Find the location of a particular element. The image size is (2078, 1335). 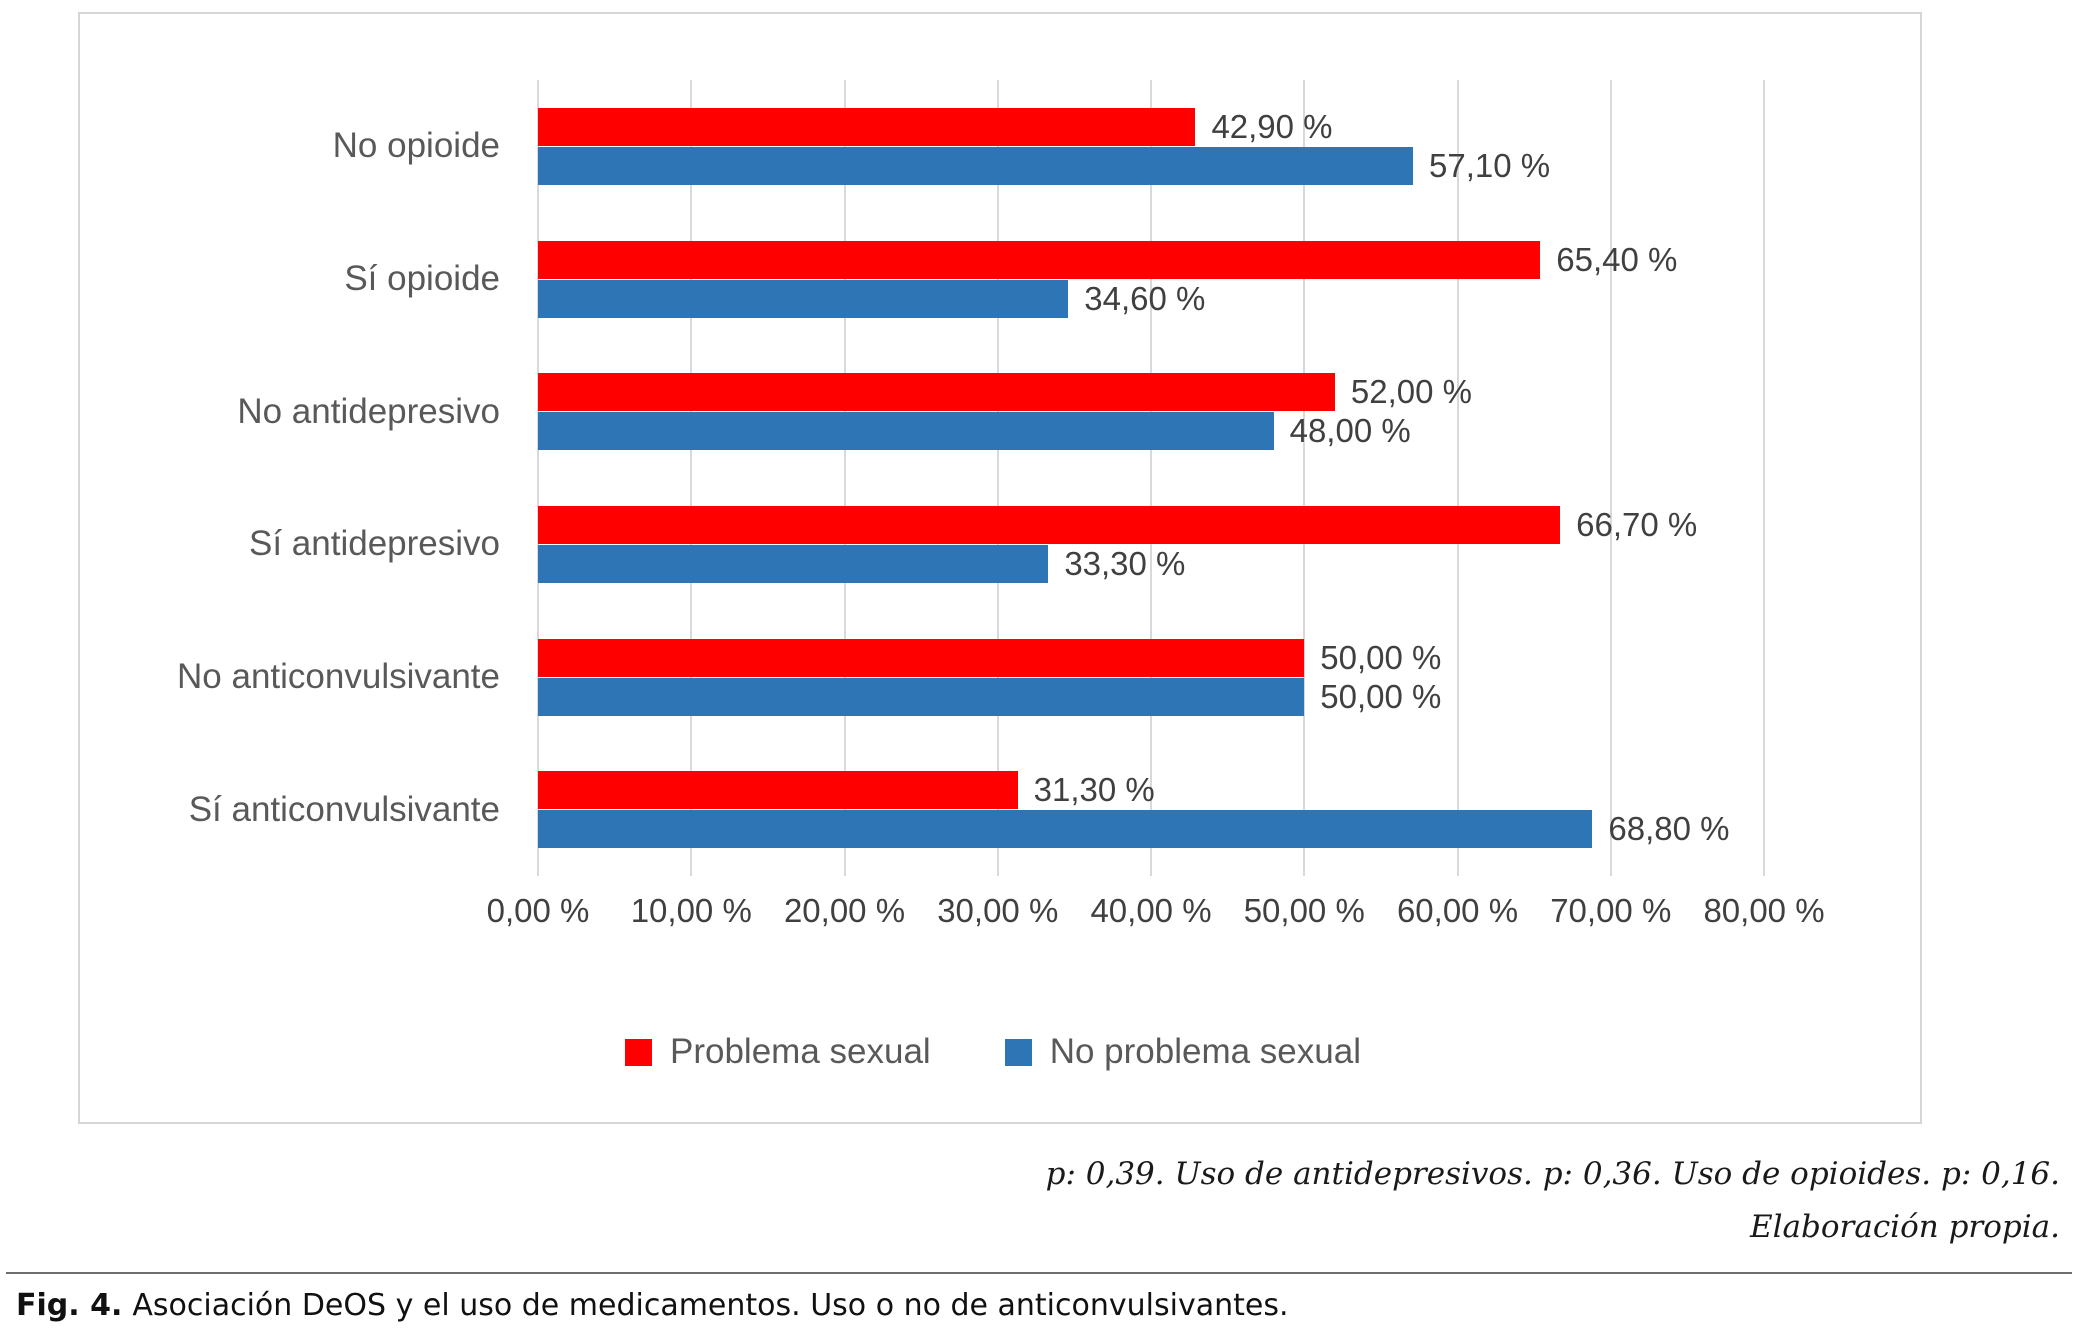

bar-value-label: 33,30 % is located at coordinates (1125, 563).